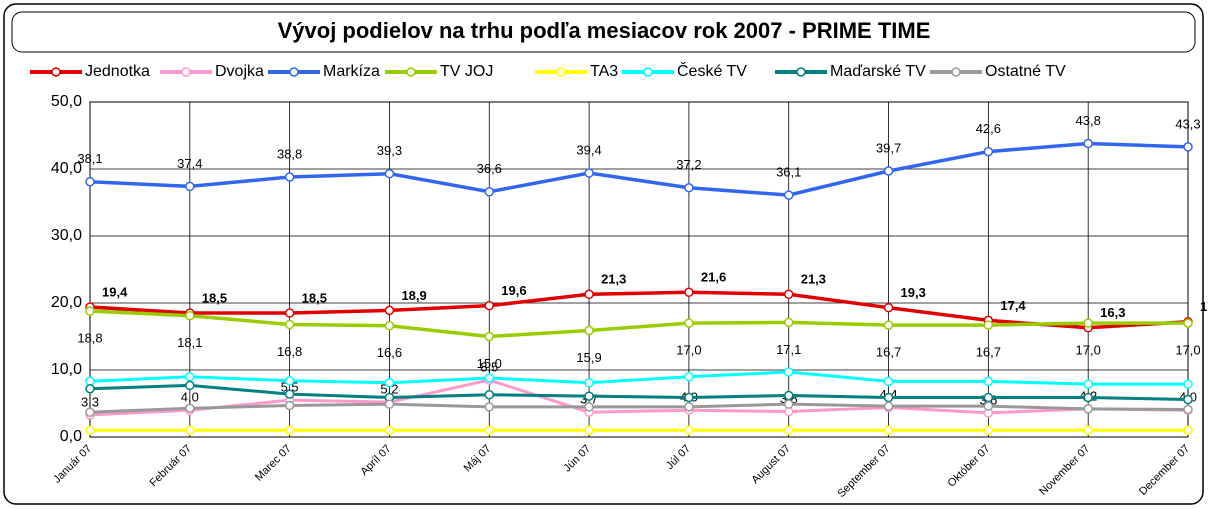  What do you see at coordinates (466, 71) in the screenshot?
I see `legend-label: TV JOJ` at bounding box center [466, 71].